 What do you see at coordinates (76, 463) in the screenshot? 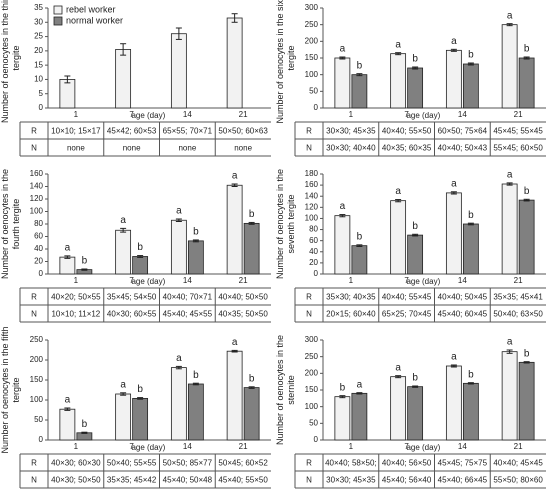
I see `table-cell: 40×30; 60×30` at bounding box center [76, 463].